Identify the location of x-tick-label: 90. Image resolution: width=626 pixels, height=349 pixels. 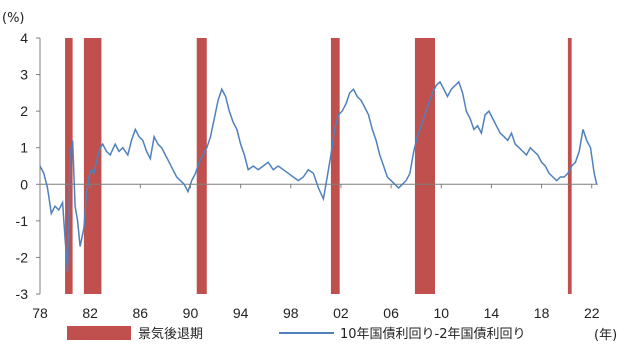
(191, 313).